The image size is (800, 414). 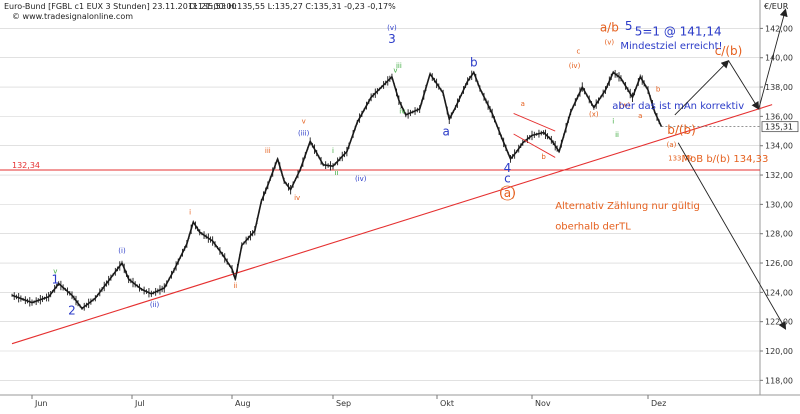 I want to click on current-price-label: 135,31, so click(x=779, y=127).